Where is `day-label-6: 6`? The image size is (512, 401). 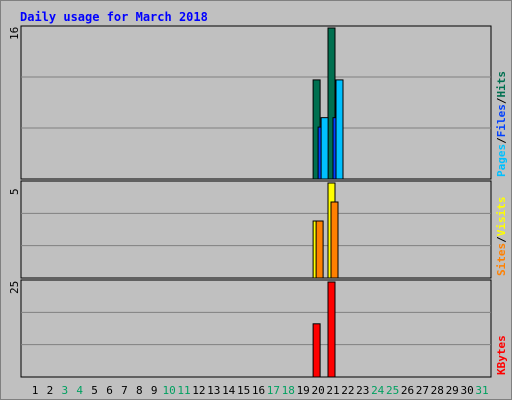 day-label-6: 6 is located at coordinates (109, 390).